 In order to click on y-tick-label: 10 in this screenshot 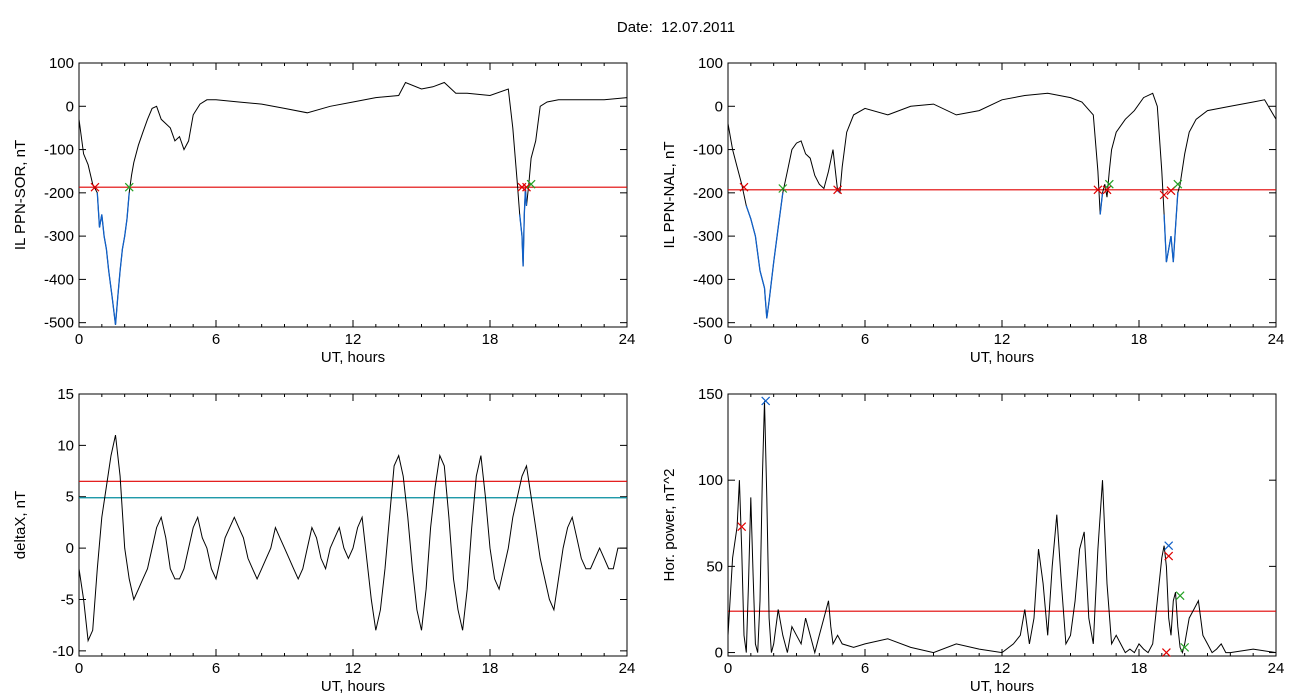, I will do `click(65, 445)`.